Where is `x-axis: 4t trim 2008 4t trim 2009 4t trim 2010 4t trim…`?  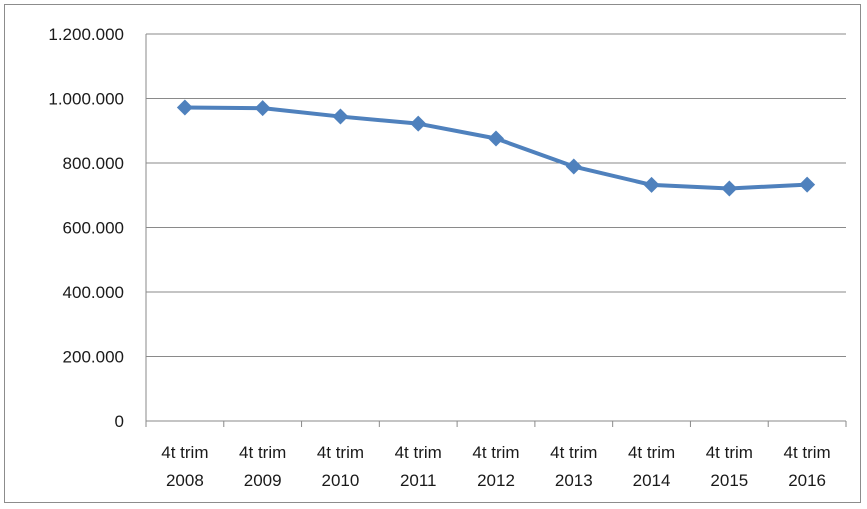 x-axis: 4t trim 2008 4t trim 2009 4t trim 2010 4t trim… is located at coordinates (496, 455).